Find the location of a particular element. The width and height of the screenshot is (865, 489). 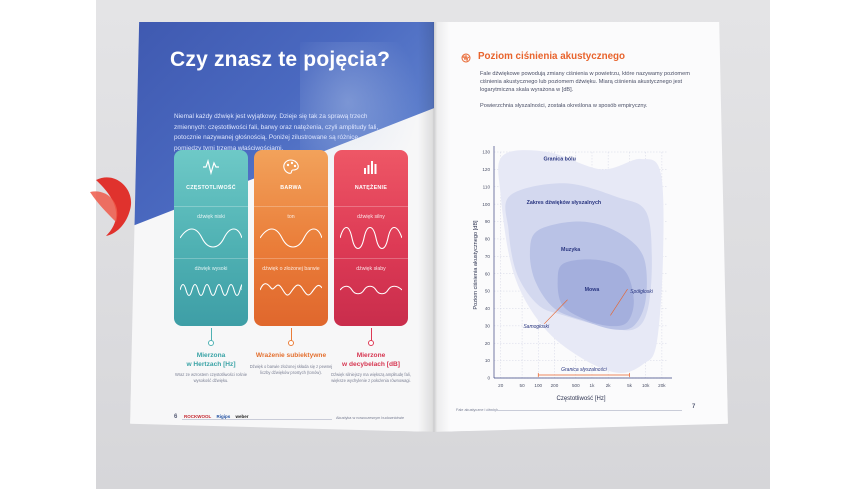

book-spine-shadow is located at coordinates (434, 227).